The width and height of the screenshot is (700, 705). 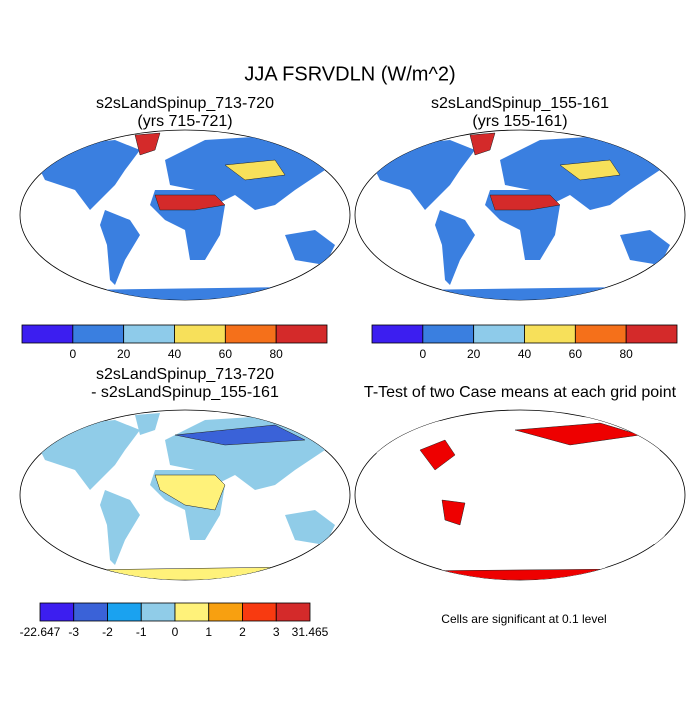 I want to click on colorbar-label: 3, so click(x=276, y=632).